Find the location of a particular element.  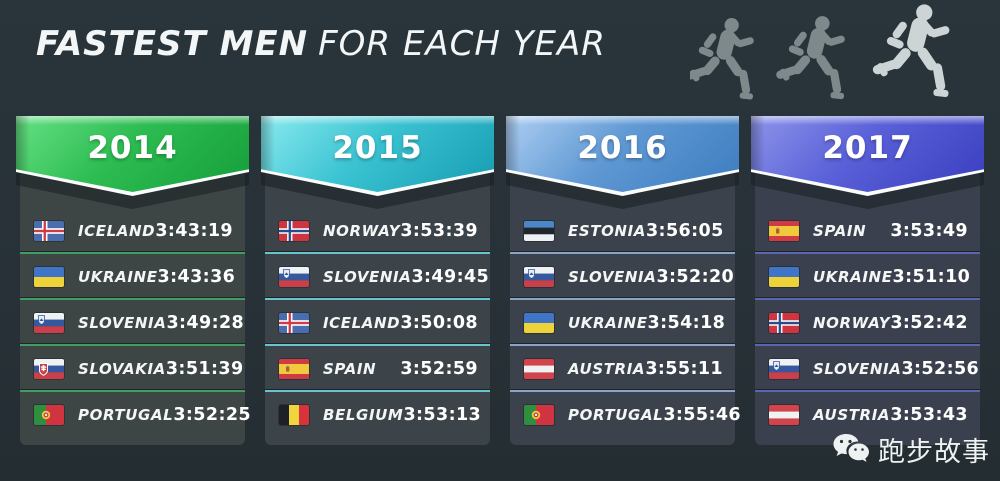

watermark: 跑步故事 is located at coordinates (911, 449).